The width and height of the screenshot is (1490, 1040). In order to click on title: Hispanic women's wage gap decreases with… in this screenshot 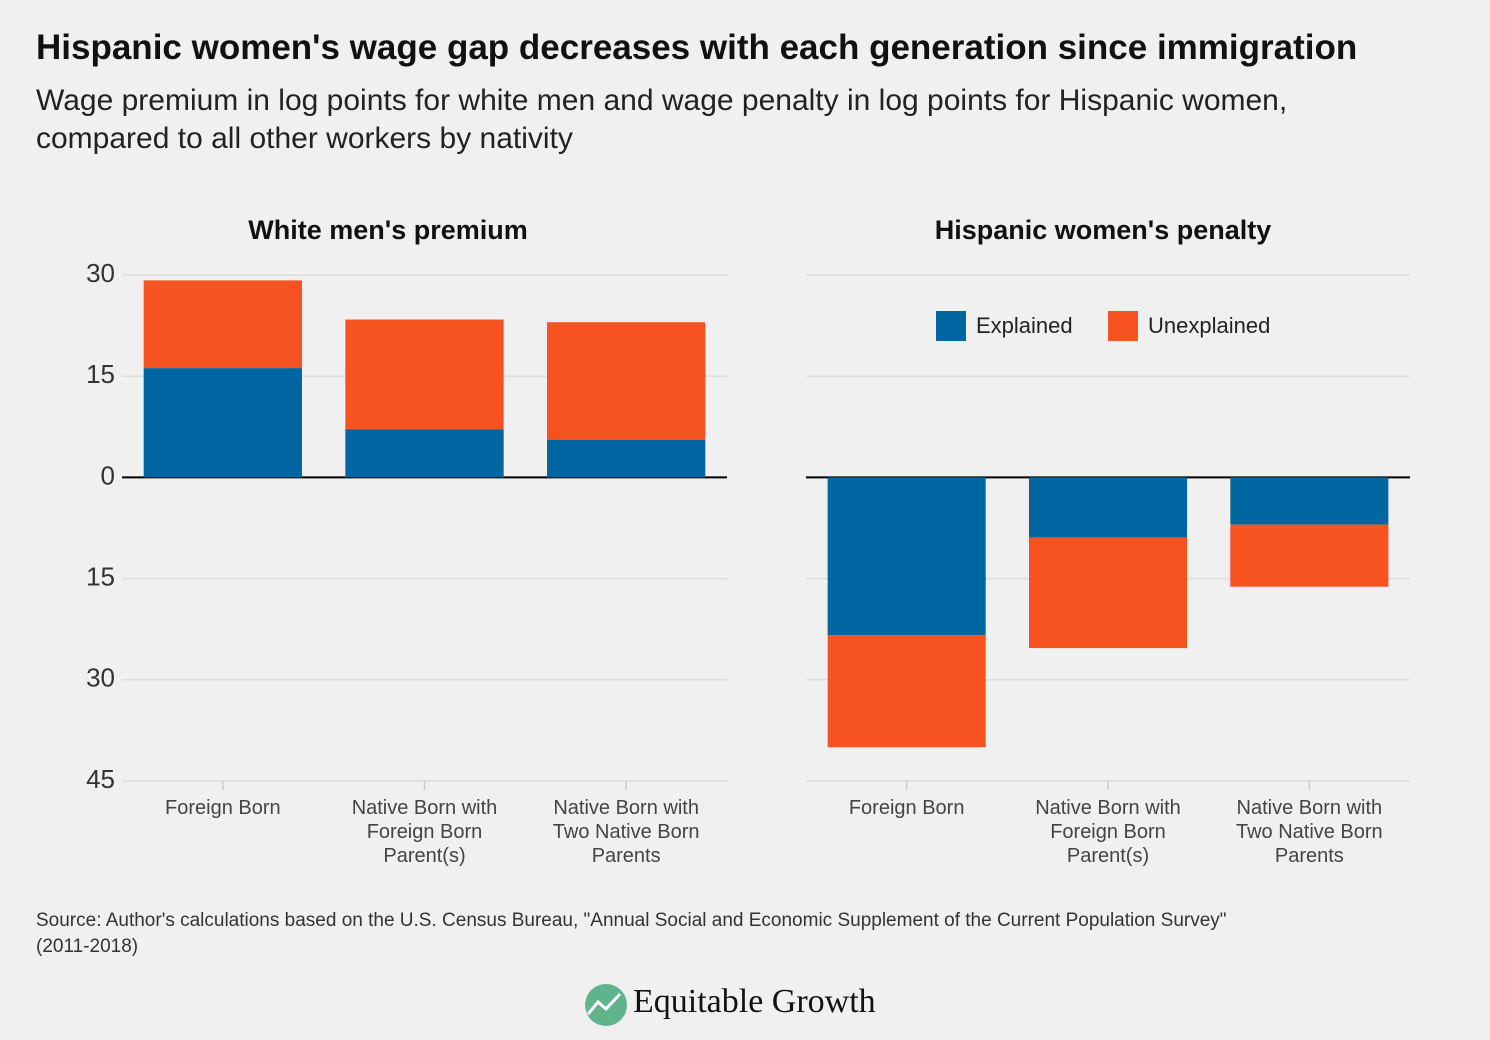, I will do `click(697, 47)`.